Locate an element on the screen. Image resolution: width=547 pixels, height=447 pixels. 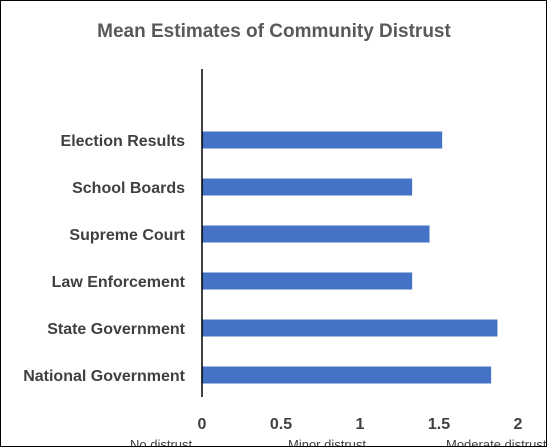
category-label: Supreme Court is located at coordinates (127, 235).